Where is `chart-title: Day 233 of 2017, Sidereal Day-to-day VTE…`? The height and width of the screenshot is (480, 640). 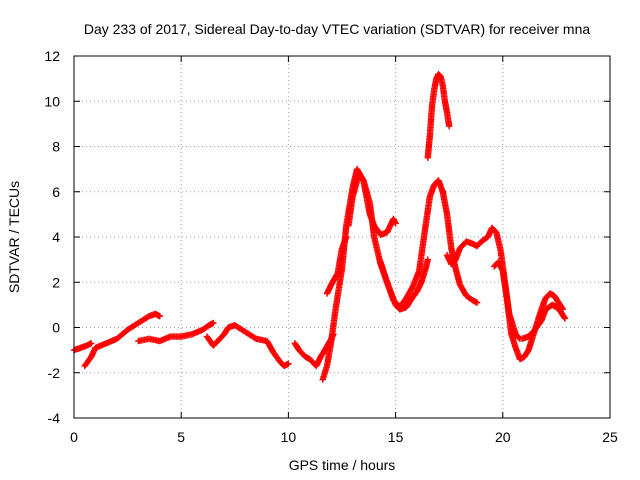 chart-title: Day 233 of 2017, Sidereal Day-to-day VTE… is located at coordinates (337, 29).